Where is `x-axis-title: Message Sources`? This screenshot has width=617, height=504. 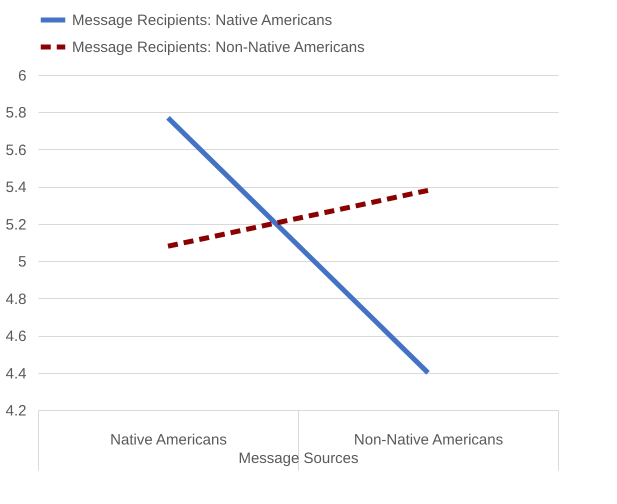 x-axis-title: Message Sources is located at coordinates (298, 458).